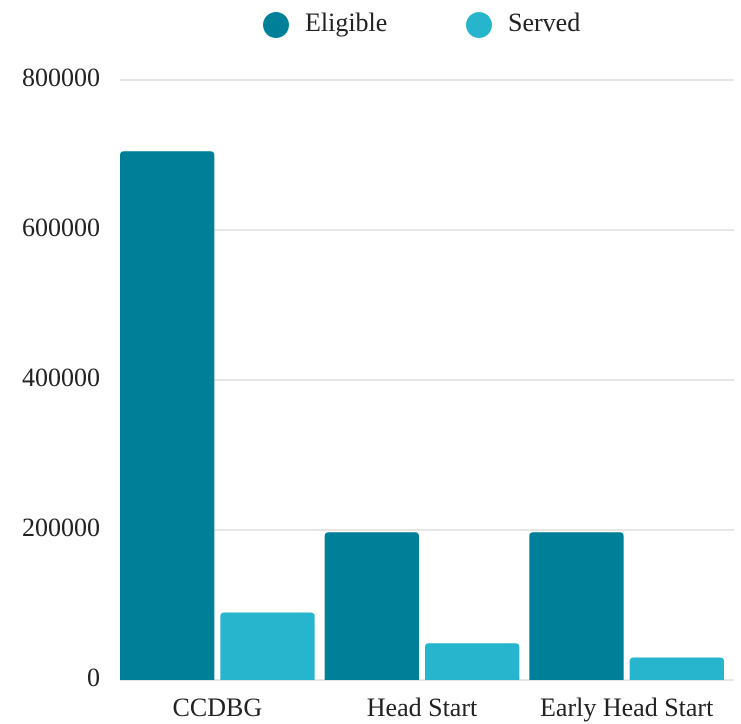 This screenshot has height=724, width=741. I want to click on legend-label: Served, so click(544, 22).